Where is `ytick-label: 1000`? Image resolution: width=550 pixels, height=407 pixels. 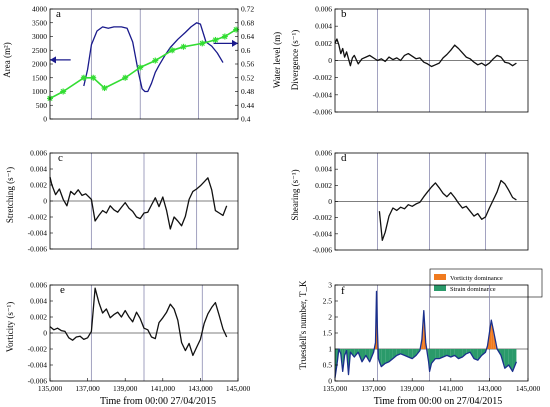 ytick-label: 1000 is located at coordinates (39, 91).